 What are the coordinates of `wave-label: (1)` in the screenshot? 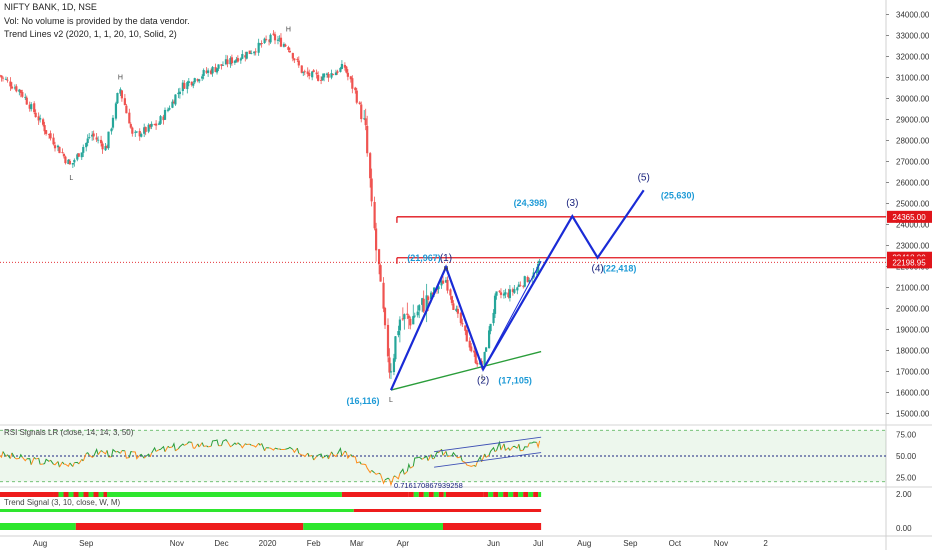 It's located at (446, 258).